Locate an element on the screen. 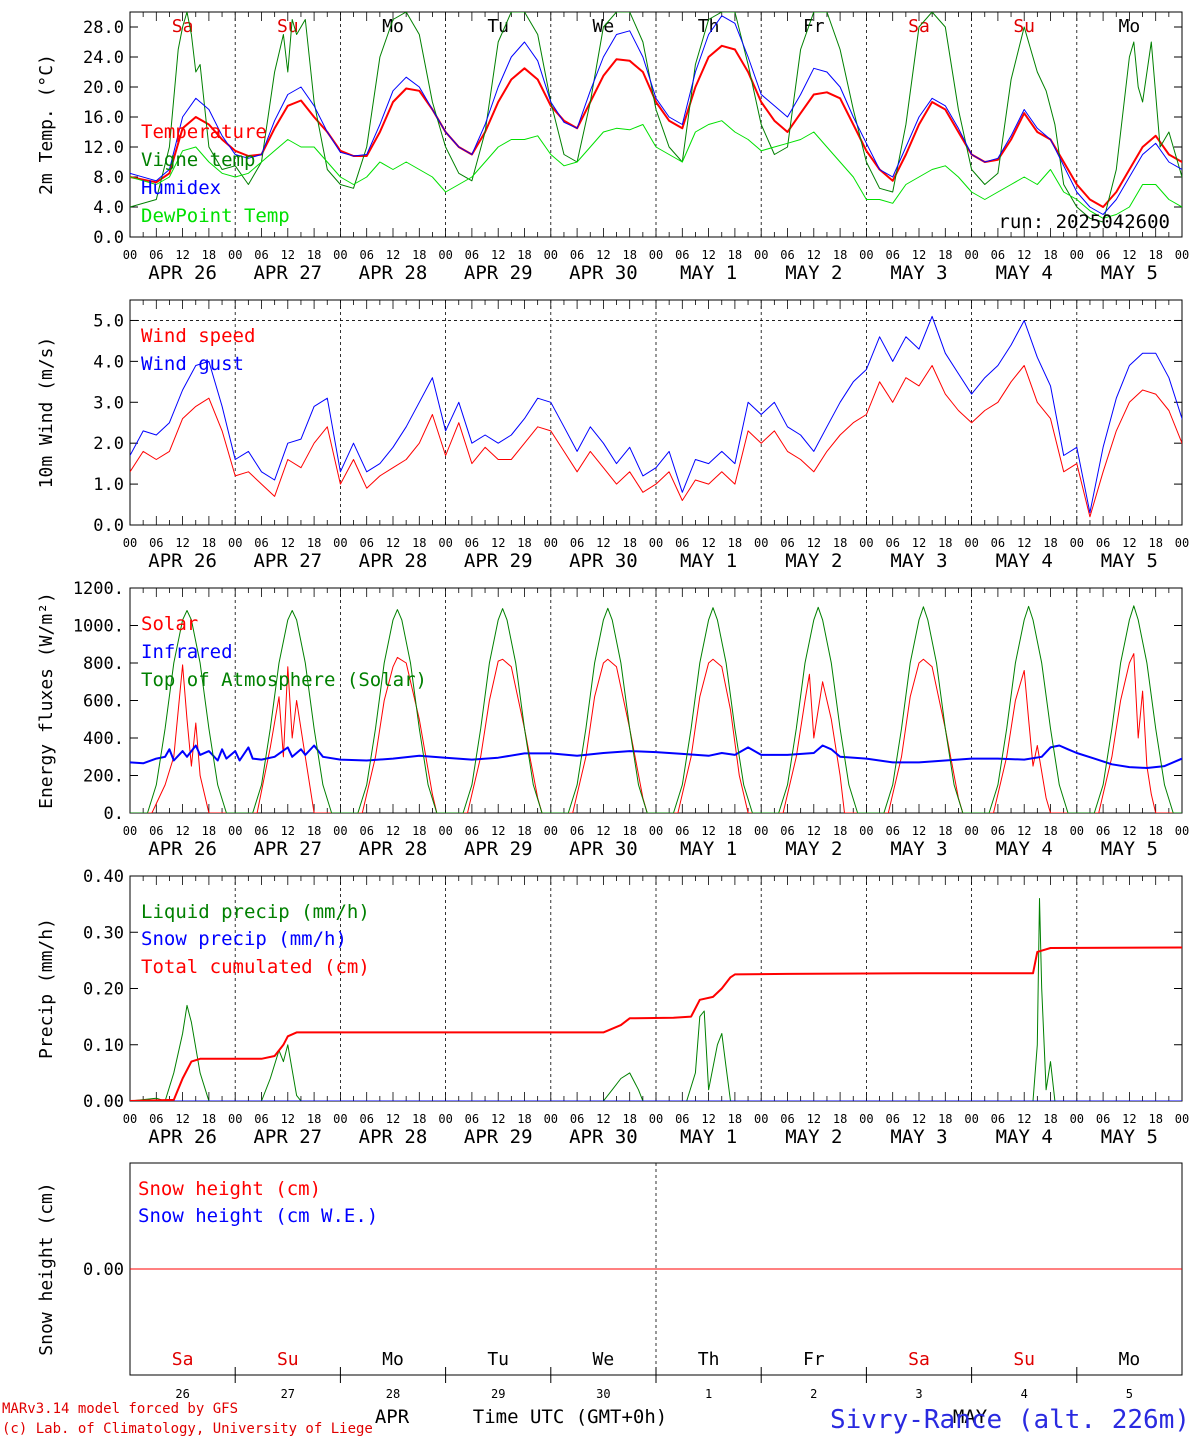 The image size is (1194, 1440). legend-entry: Vigne temp is located at coordinates (198, 160).